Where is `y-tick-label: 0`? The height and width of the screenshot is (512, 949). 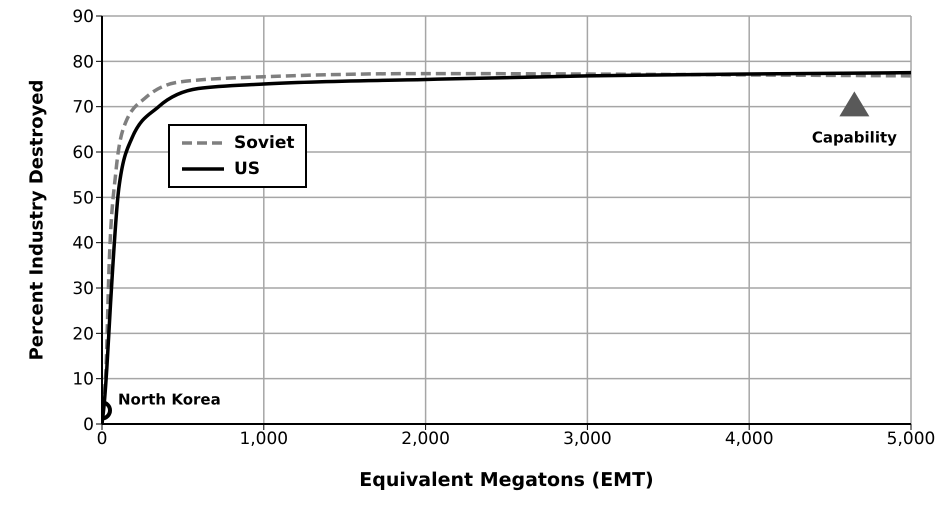
y-tick-label: 0 is located at coordinates (88, 425).